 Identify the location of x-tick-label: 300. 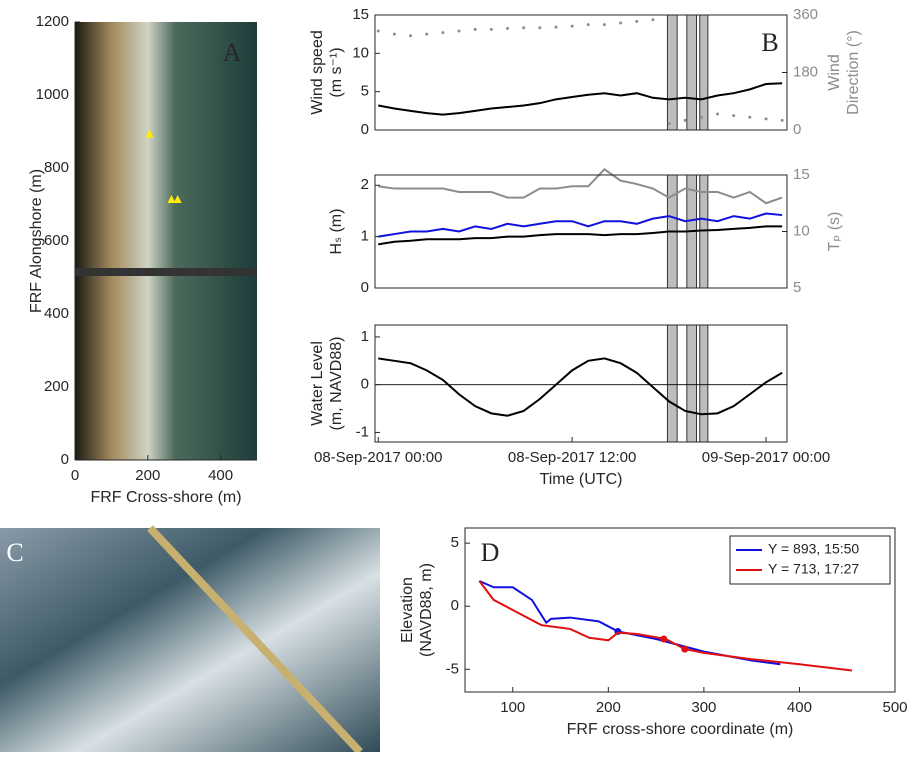
(703, 707).